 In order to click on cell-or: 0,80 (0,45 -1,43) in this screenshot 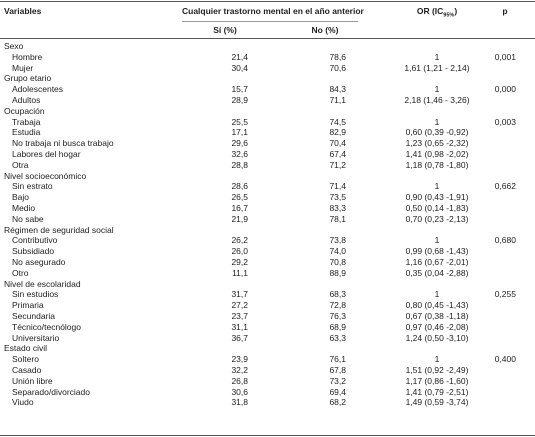, I will do `click(437, 305)`.